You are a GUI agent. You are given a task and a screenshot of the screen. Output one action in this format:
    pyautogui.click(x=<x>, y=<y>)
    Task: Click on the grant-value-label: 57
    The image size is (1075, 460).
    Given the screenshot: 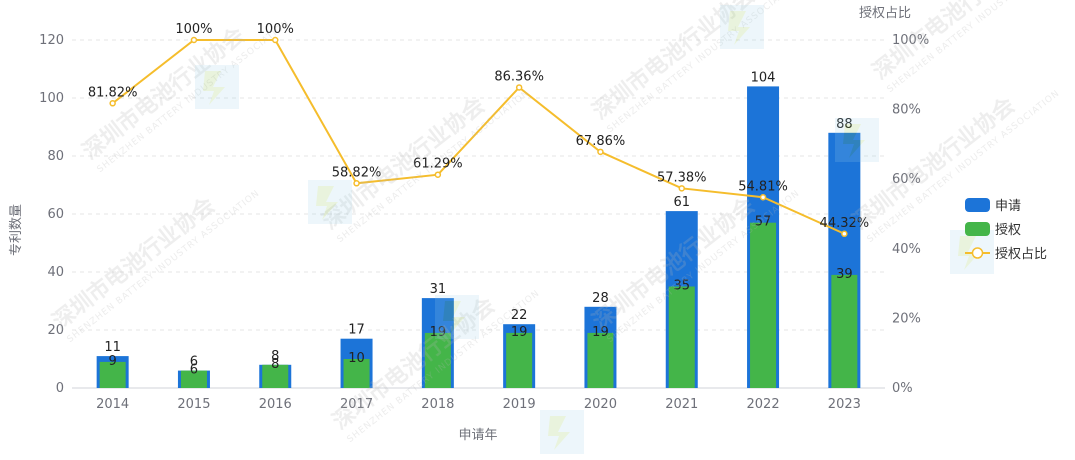 What is the action you would take?
    pyautogui.click(x=763, y=222)
    